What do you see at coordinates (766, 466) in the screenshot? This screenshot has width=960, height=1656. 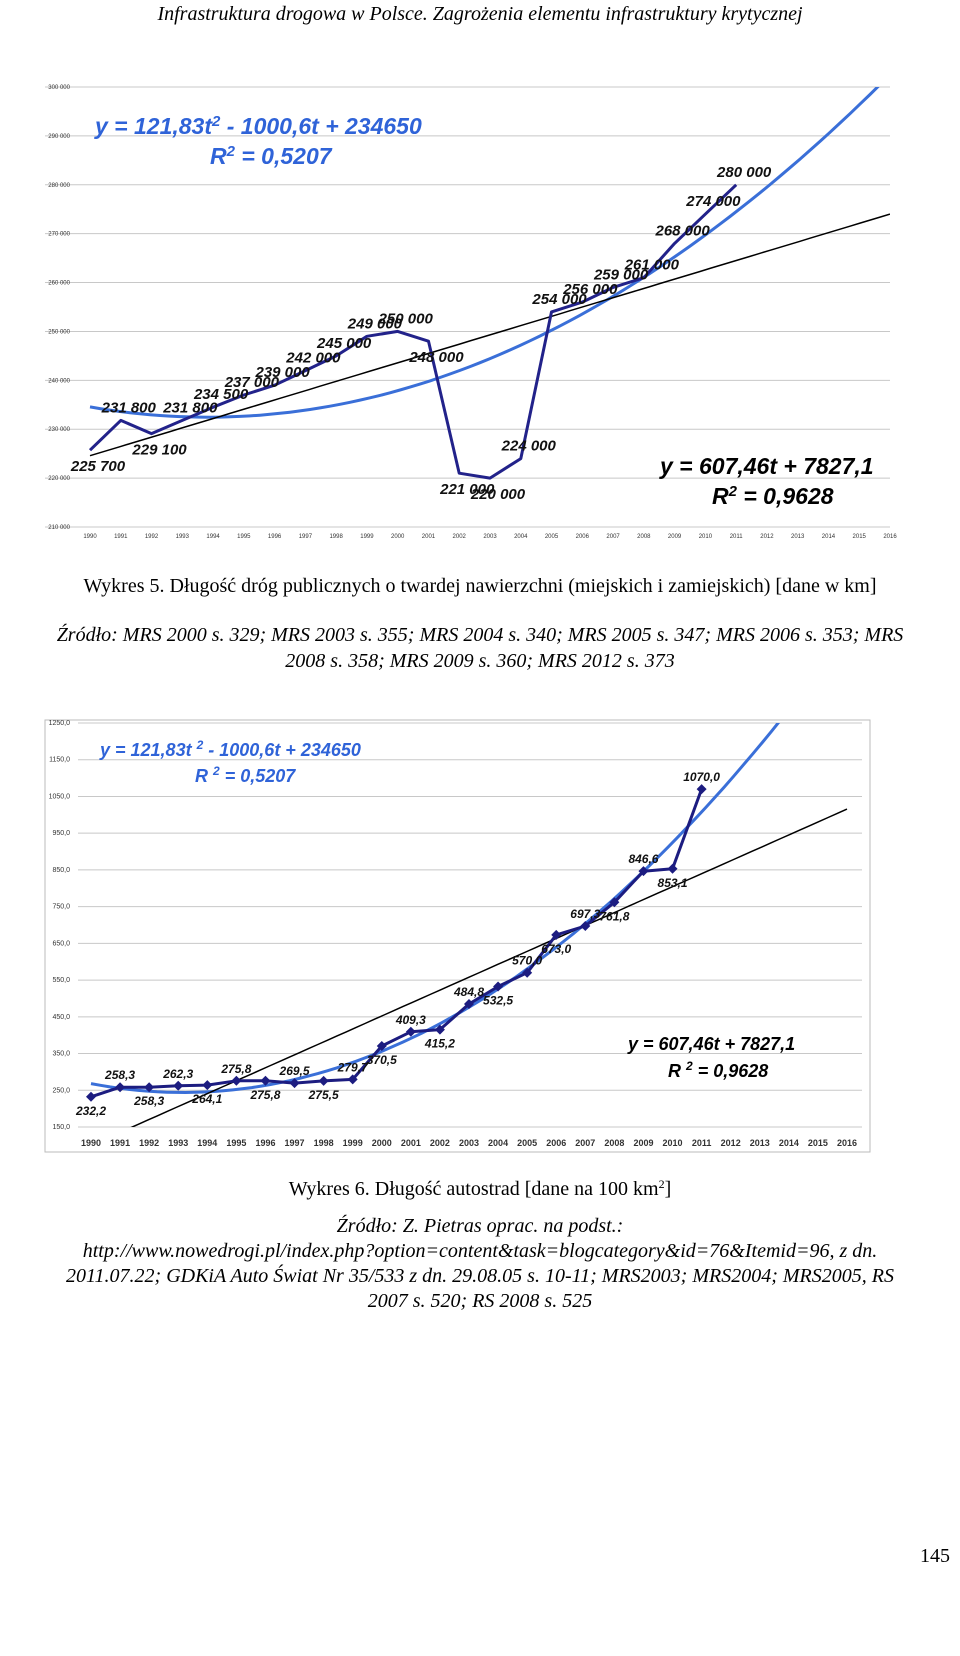 I see `equation: y = 607,46t + 7827,1` at bounding box center [766, 466].